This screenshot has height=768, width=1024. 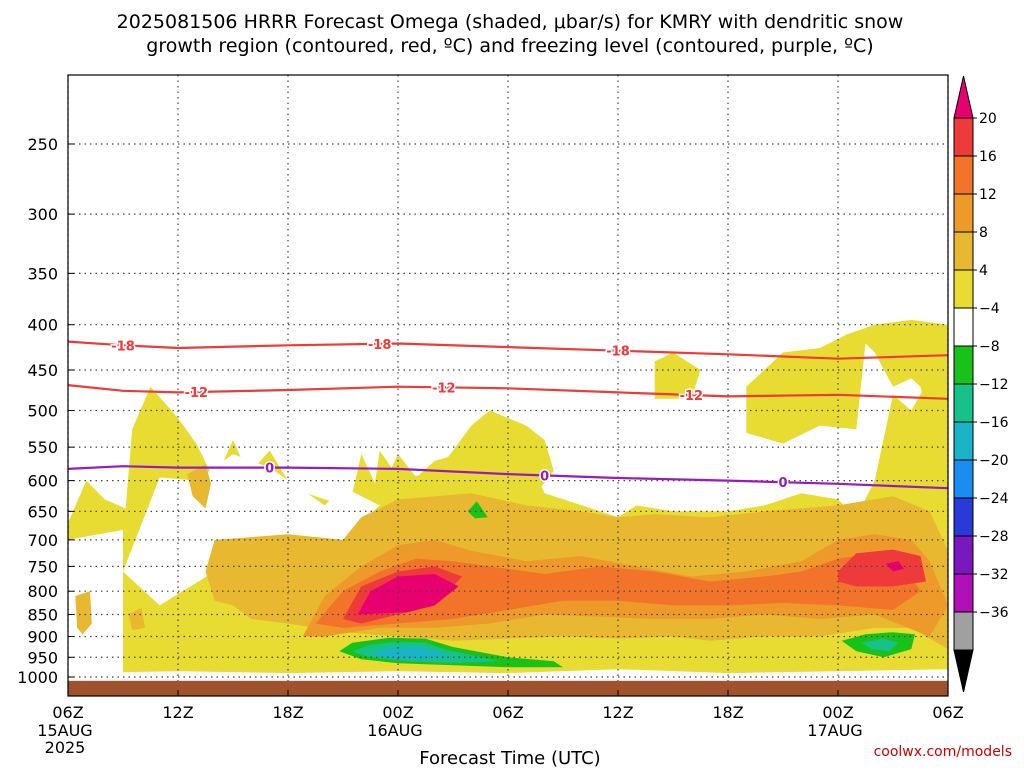 What do you see at coordinates (42, 591) in the screenshot?
I see `y-tick-label-800: 800` at bounding box center [42, 591].